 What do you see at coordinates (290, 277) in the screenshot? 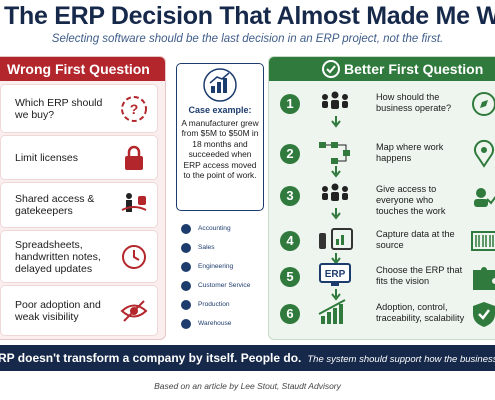
I see `step-number: 5` at bounding box center [290, 277].